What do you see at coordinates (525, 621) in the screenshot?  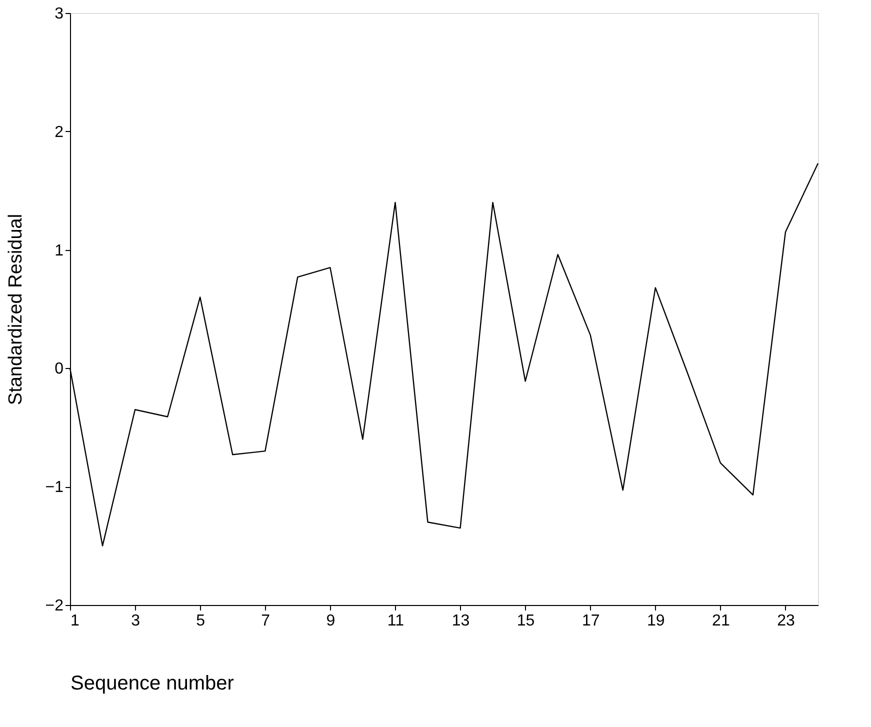 I see `x-tick-label: 15` at bounding box center [525, 621].